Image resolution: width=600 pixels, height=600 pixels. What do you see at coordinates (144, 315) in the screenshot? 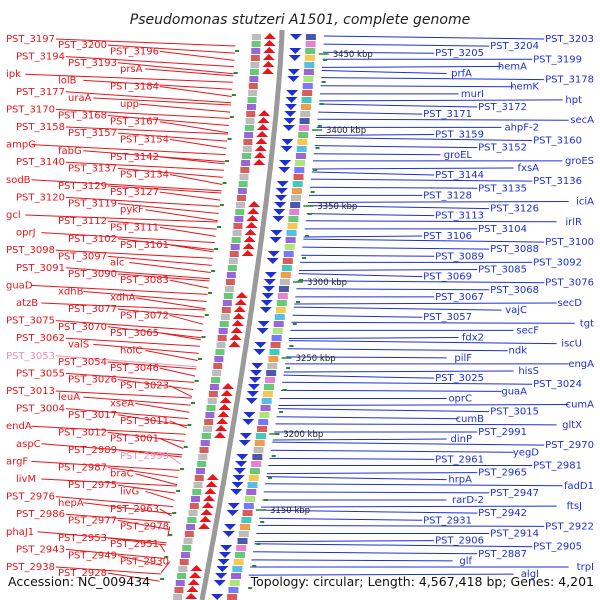
I see `forward-gene-label-pst-3072: PST_3072` at bounding box center [144, 315].